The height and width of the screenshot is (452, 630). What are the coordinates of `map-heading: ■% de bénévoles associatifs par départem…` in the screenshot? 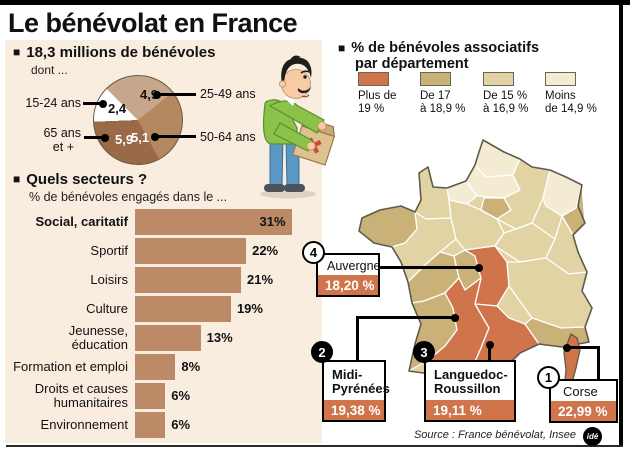 It's located at (439, 56).